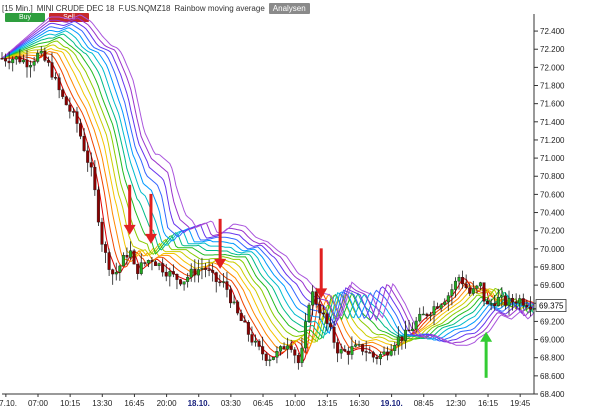  I want to click on x-tick-label: 06:45, so click(263, 403).